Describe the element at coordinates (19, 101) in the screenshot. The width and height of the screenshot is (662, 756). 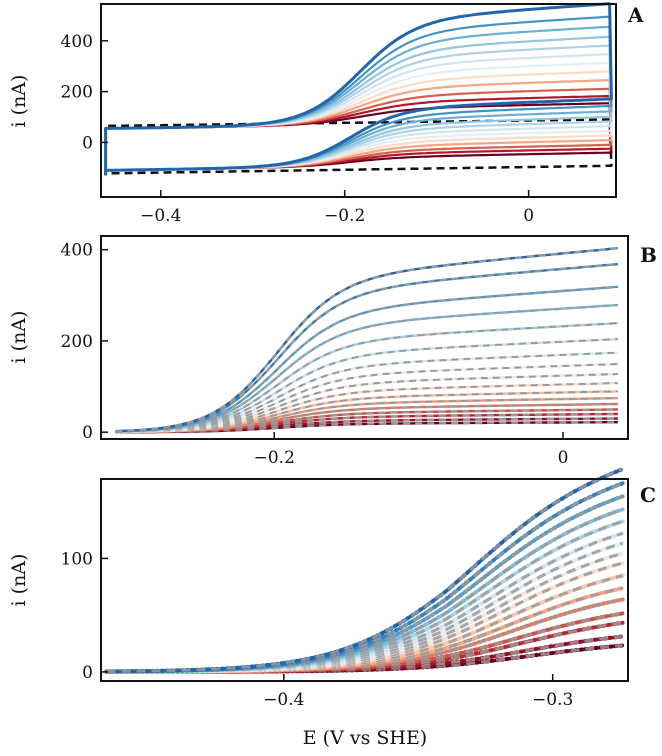
I see `panel-a-ylabel: i (nA)` at that location.